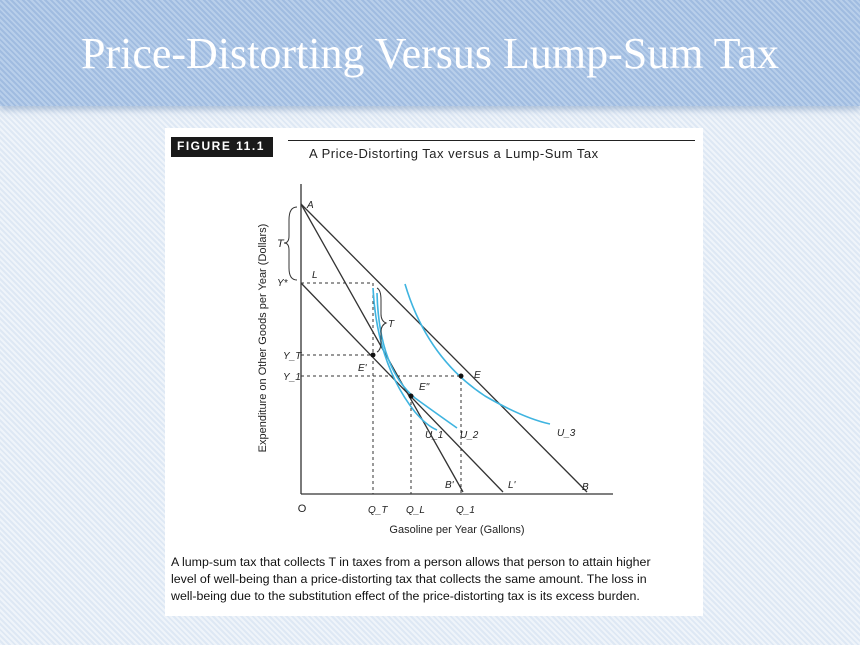 The image size is (860, 645). Describe the element at coordinates (405, 359) in the screenshot. I see `indifference-curve-u1` at that location.